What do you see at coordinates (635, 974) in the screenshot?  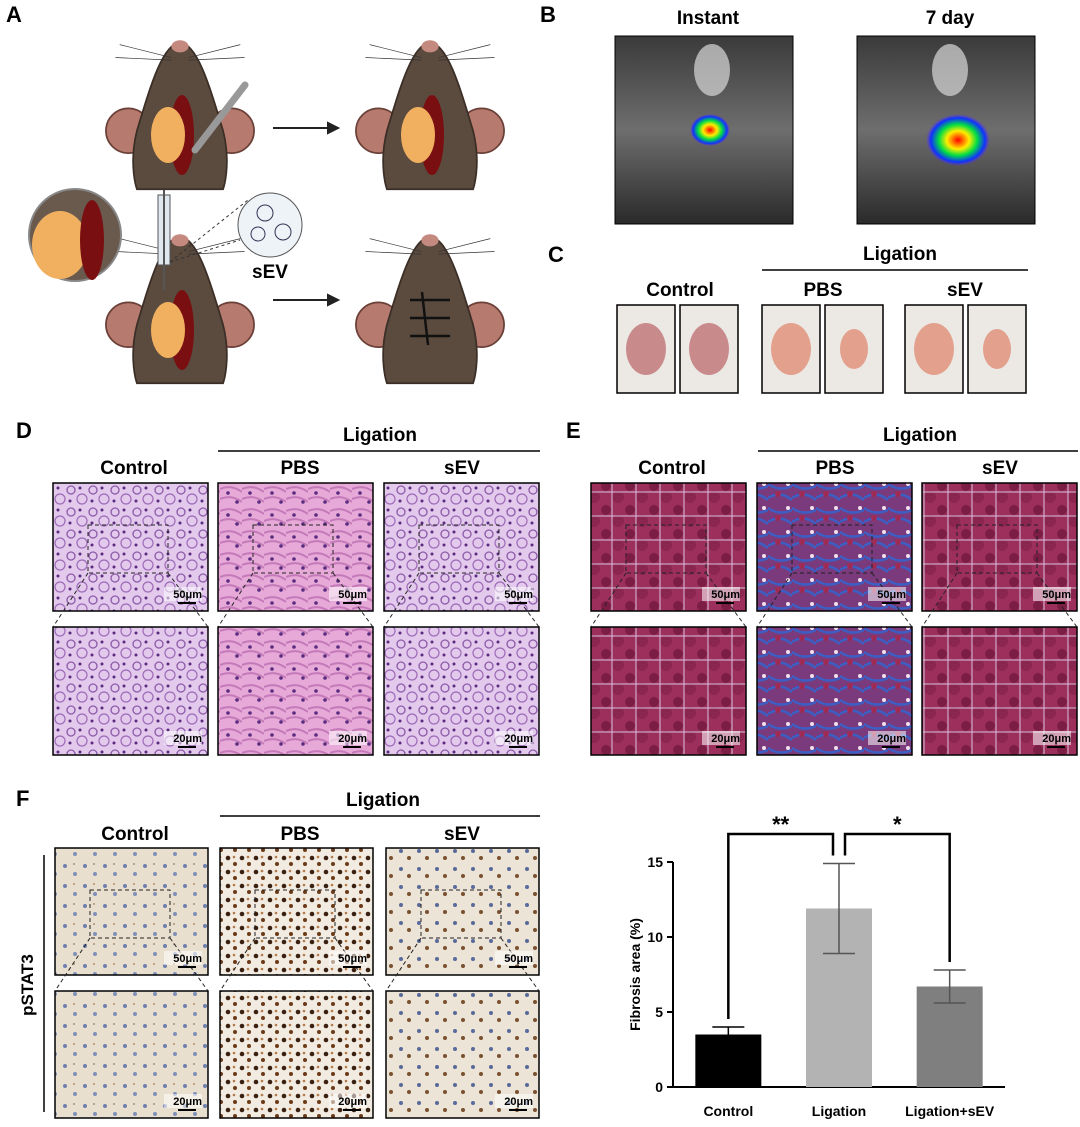 I see `y-axis-title: Fibrosis area (%)` at bounding box center [635, 974].